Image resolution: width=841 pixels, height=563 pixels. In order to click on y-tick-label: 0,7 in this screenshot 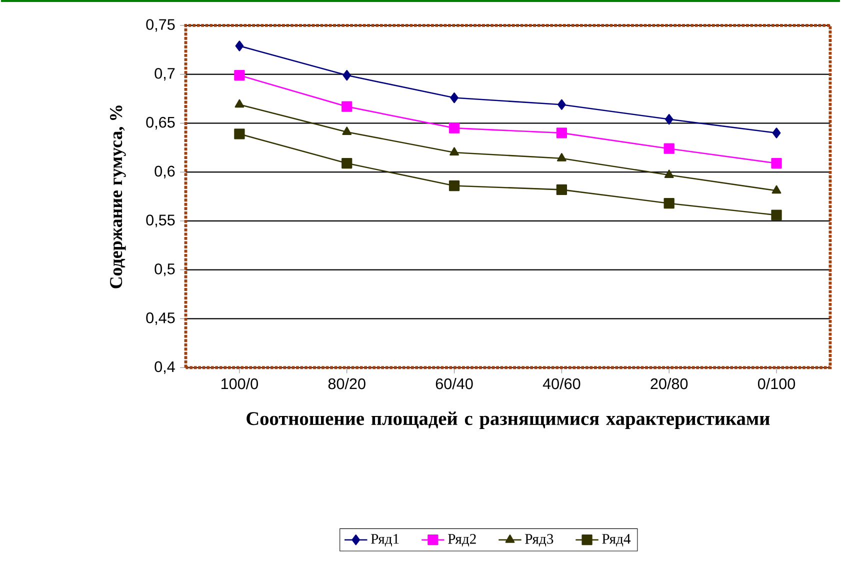, I will do `click(164, 74)`.